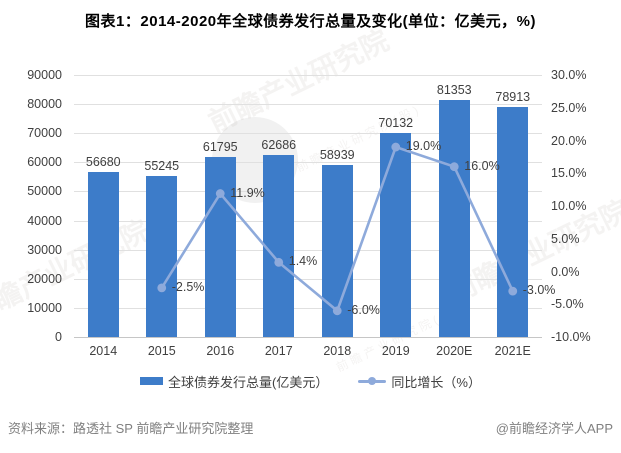  Describe the element at coordinates (162, 288) in the screenshot. I see `line-marker-2015` at that location.